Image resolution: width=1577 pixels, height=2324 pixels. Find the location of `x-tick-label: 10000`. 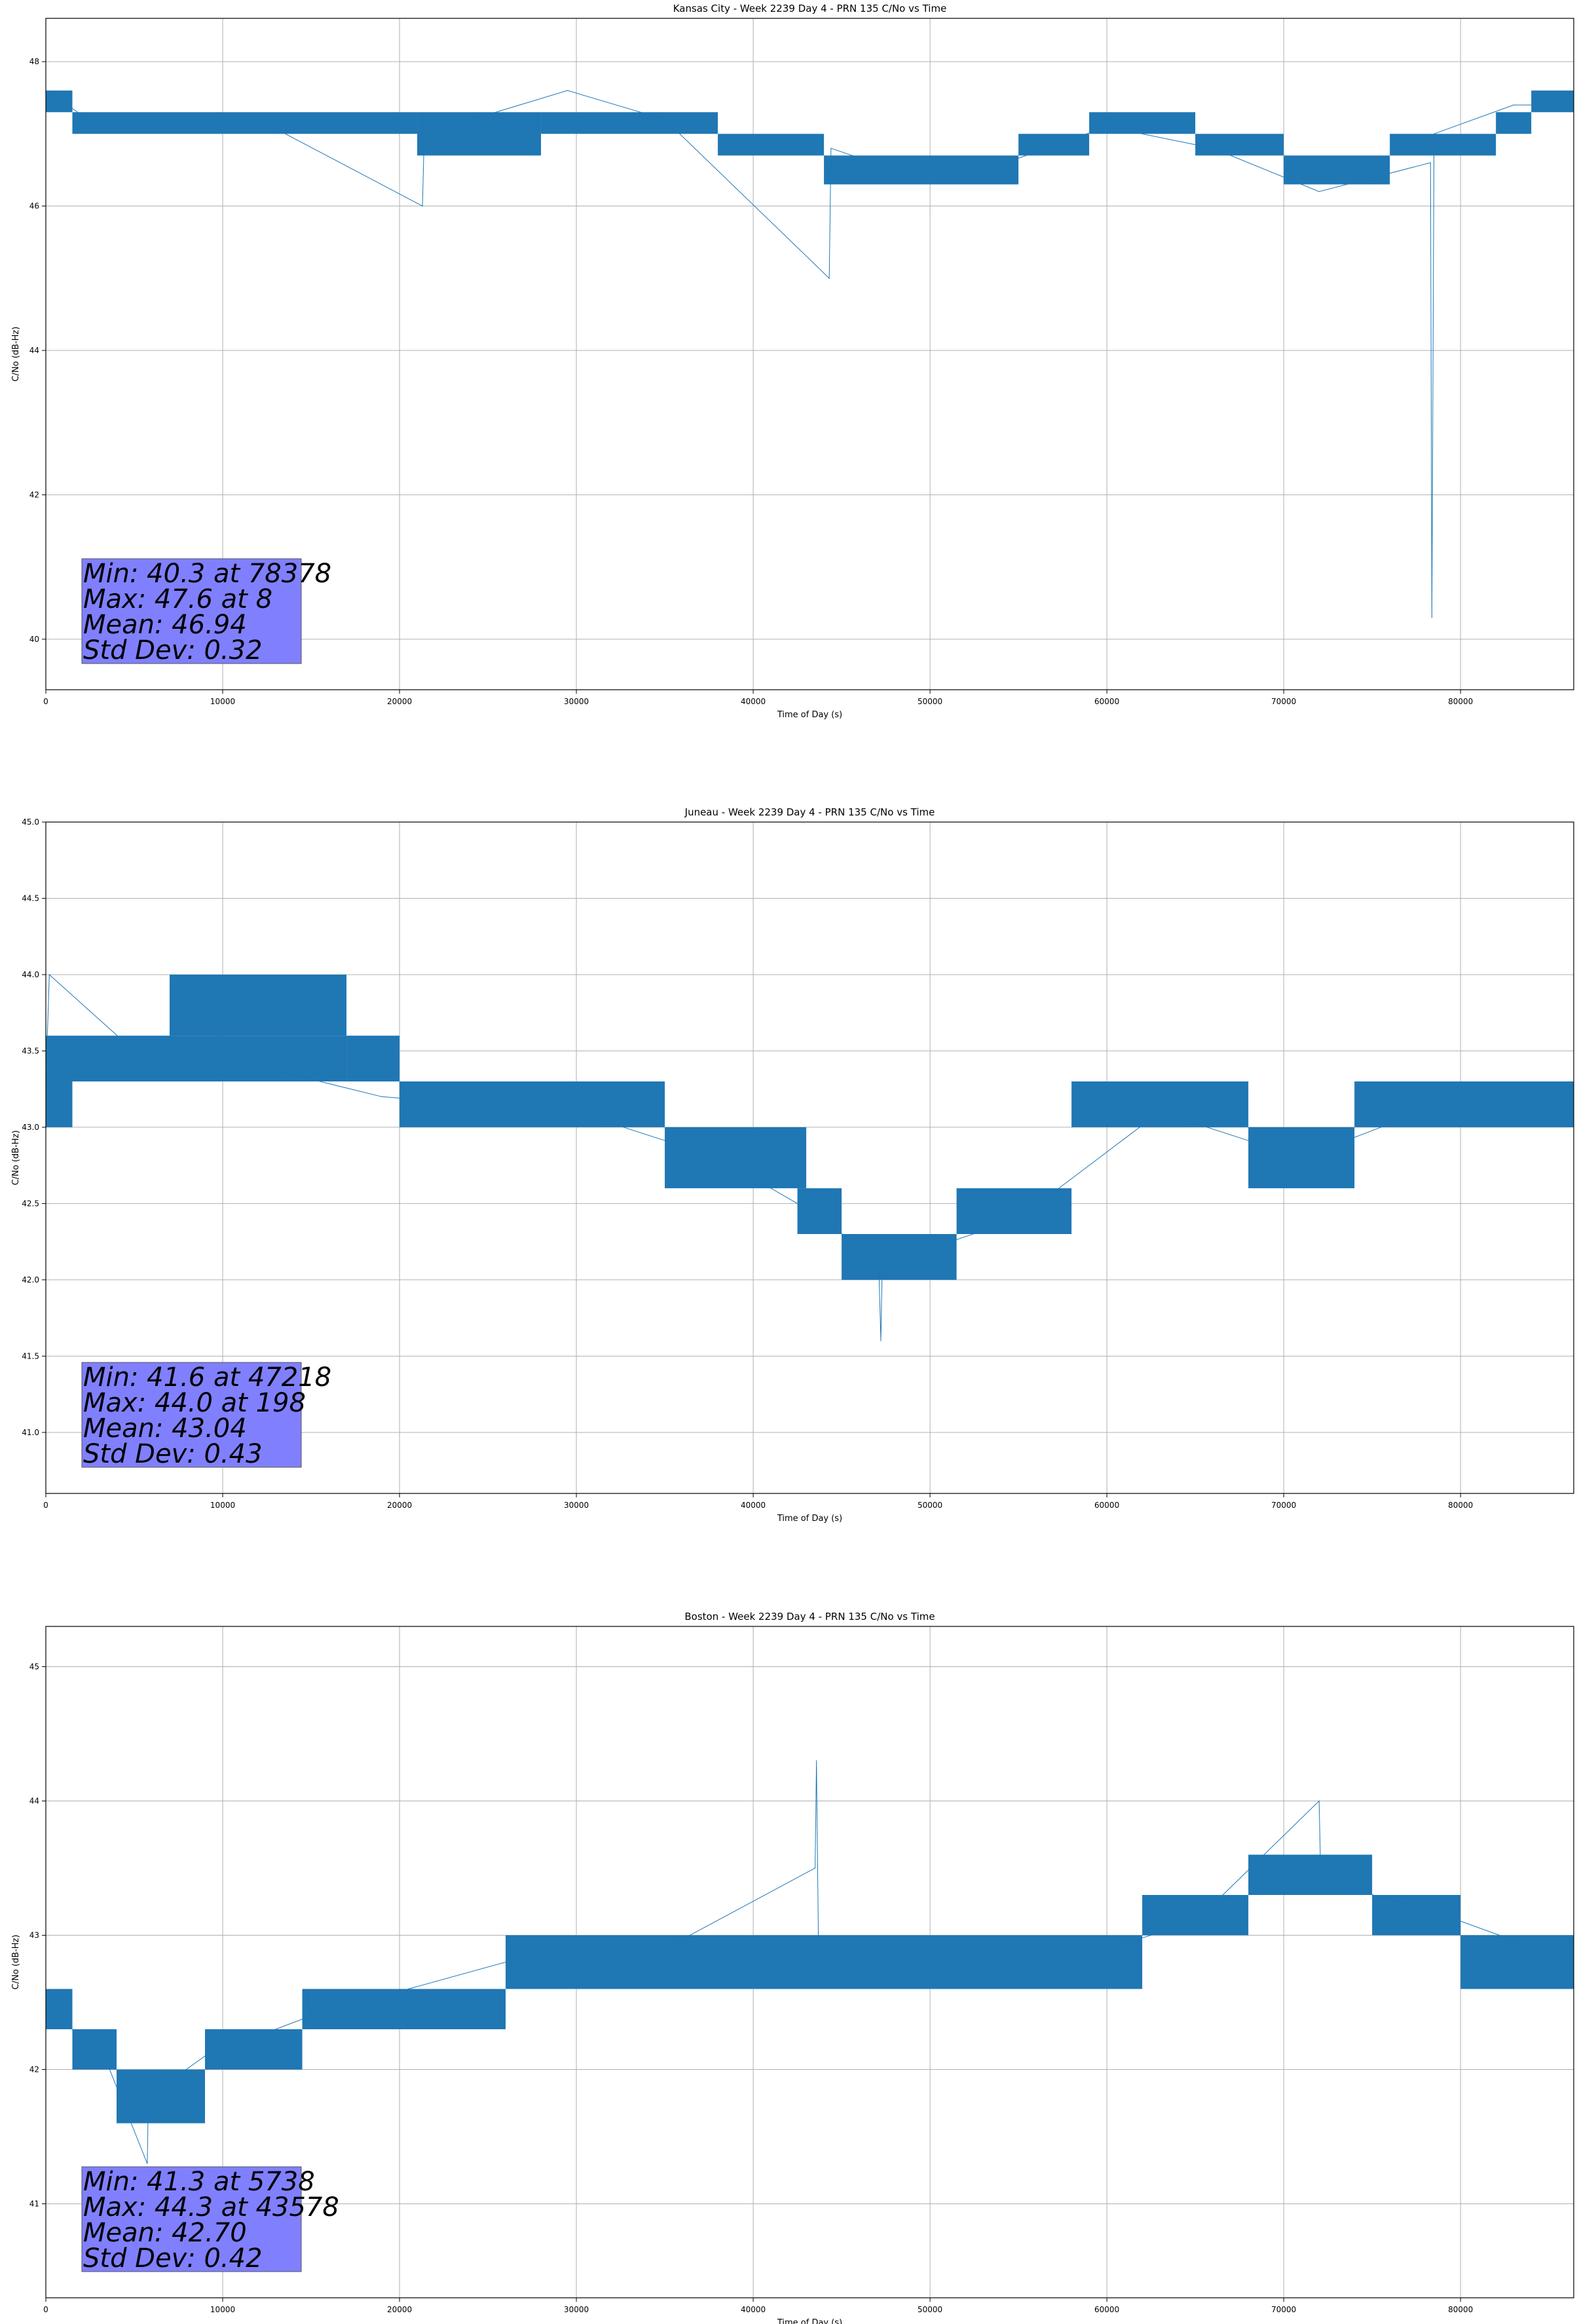

x-tick-label: 10000 is located at coordinates (222, 2309).